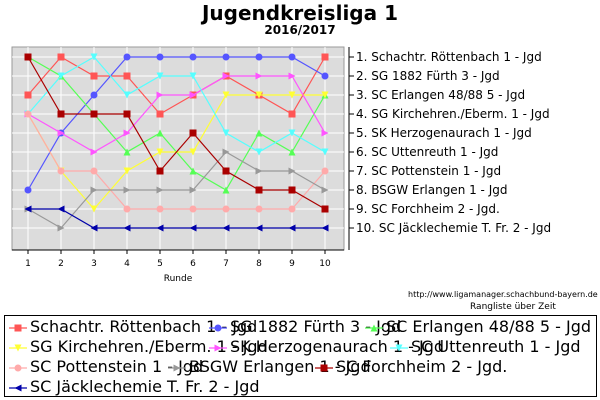 The height and width of the screenshot is (400, 600). Describe the element at coordinates (422, 366) in the screenshot. I see `legend-label: SC Forchheim 2 - Jgd.` at that location.